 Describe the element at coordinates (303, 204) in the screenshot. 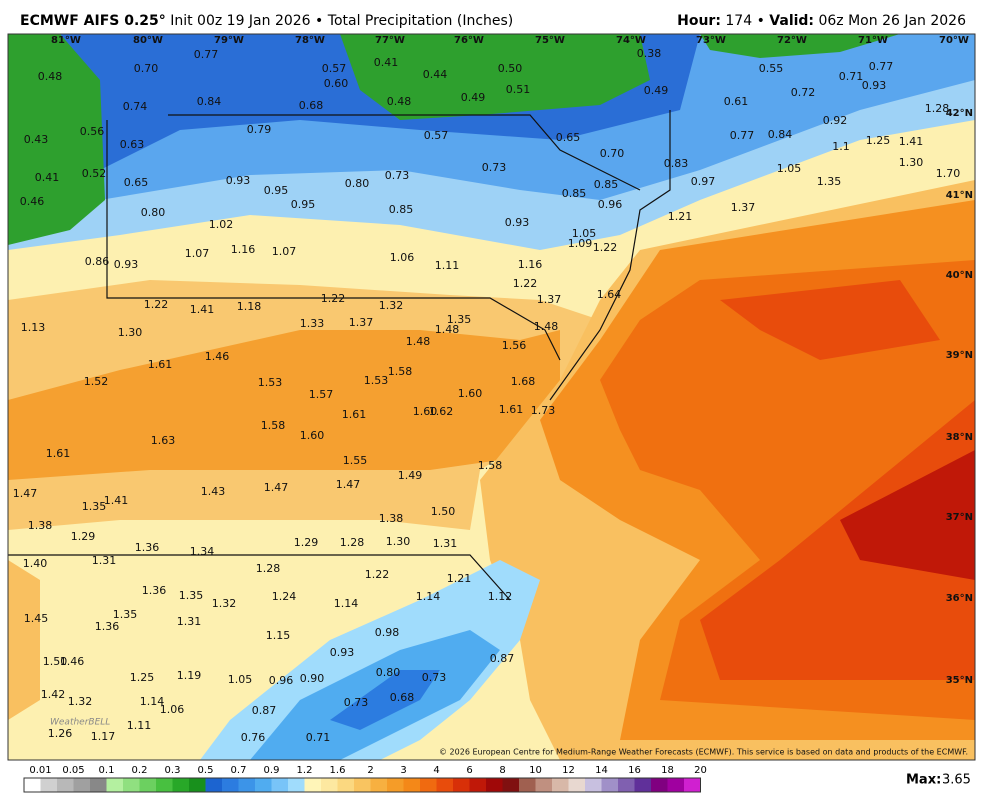

I see `precip-label: 0.95` at that location.